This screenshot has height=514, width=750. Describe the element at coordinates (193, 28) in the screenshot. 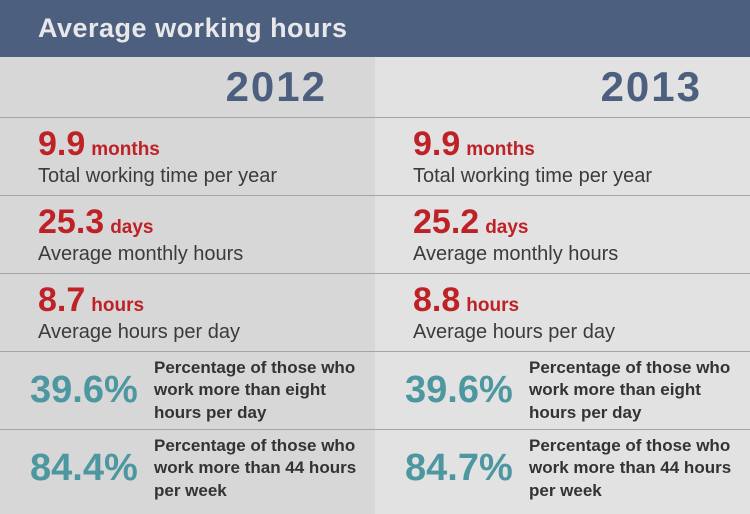

I see `page-title: Average working hours` at that location.